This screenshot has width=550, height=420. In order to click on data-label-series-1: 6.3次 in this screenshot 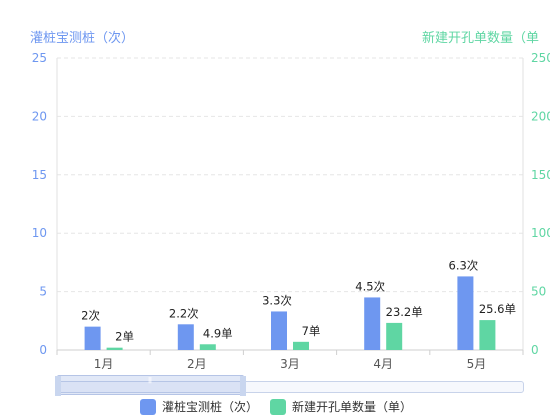, I will do `click(464, 265)`.